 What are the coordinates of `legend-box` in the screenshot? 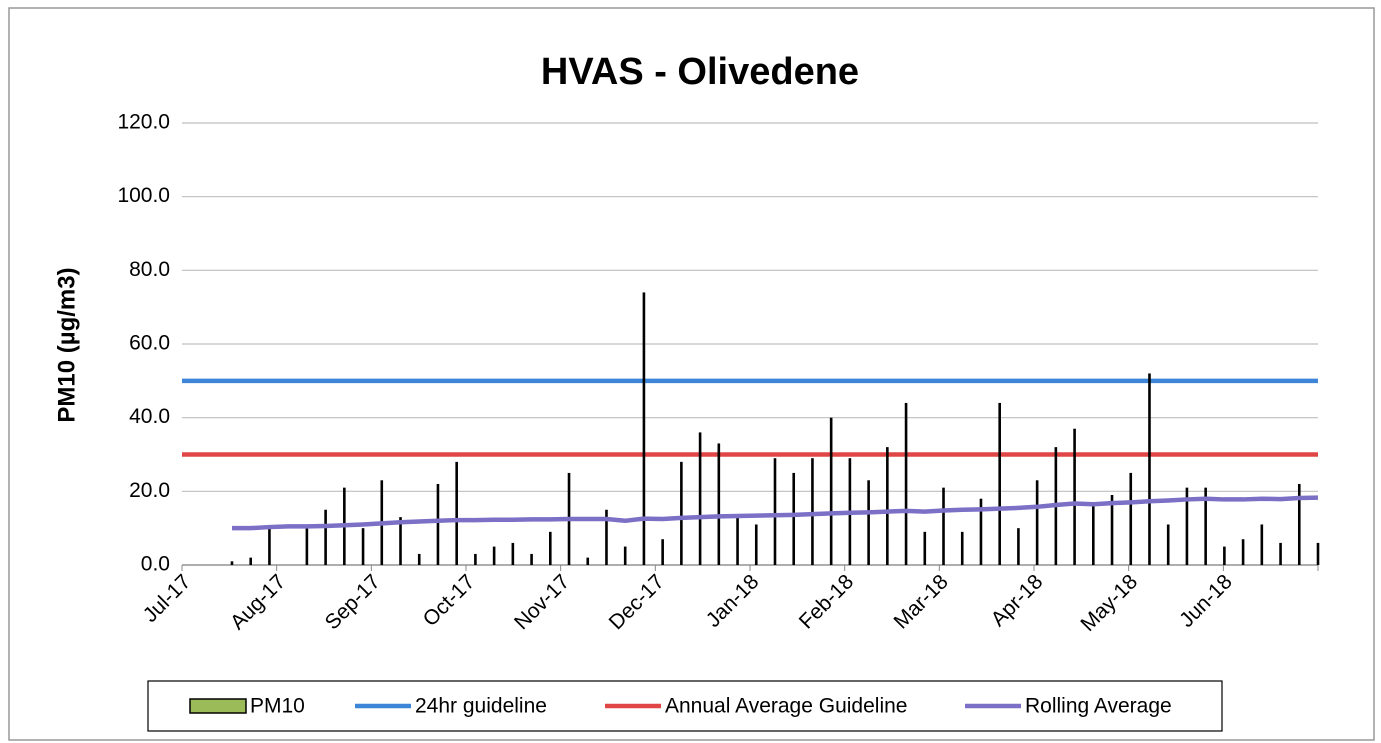 It's located at (685, 706).